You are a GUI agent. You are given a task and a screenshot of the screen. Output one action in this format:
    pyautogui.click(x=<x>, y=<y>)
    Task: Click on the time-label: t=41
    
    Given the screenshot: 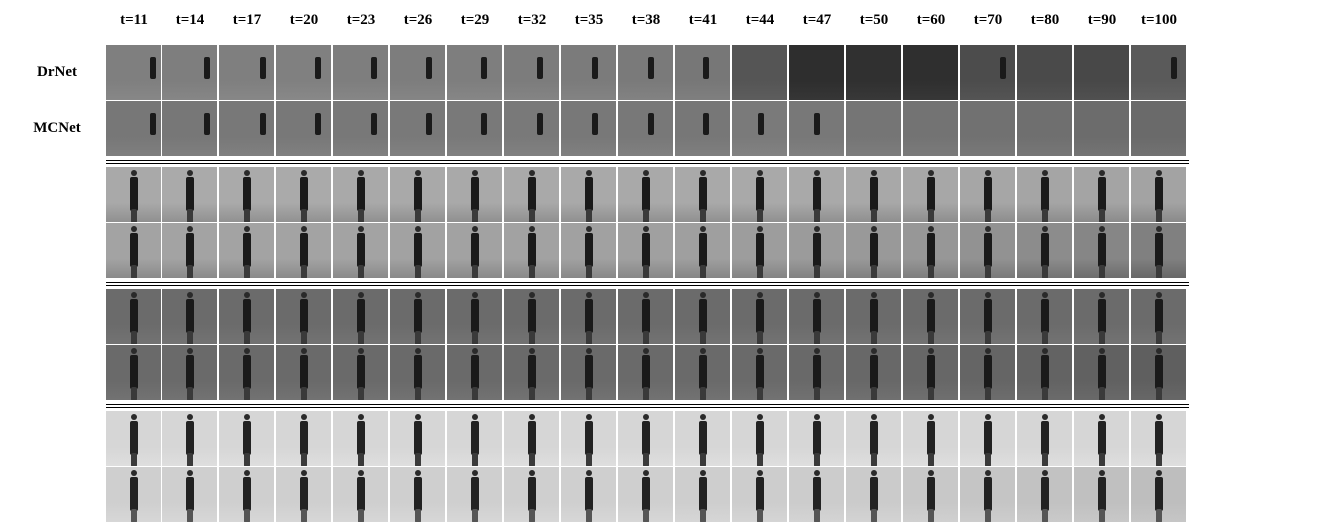 What is the action you would take?
    pyautogui.click(x=703, y=20)
    